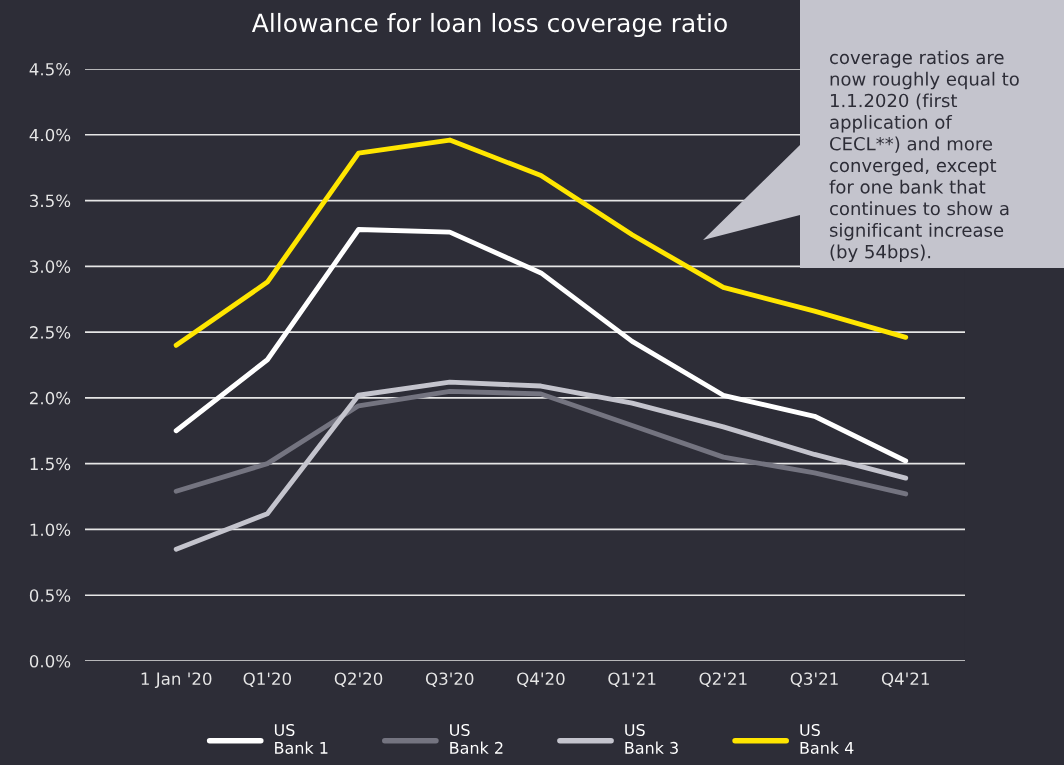 The image size is (1064, 765). I want to click on x-tick-label: 1 Jan '20, so click(176, 680).